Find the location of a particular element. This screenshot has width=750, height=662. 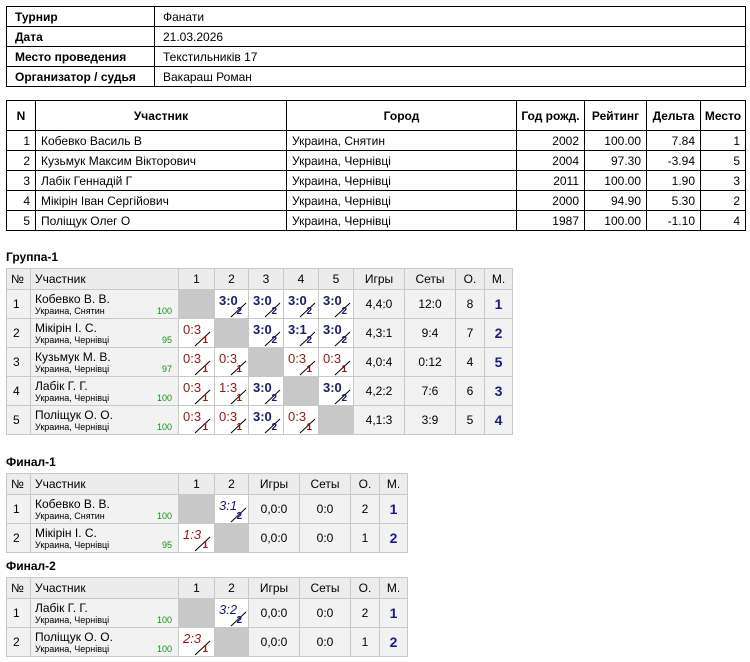

participant: Кобевко В. В. Украина, Снятин 100 is located at coordinates (104, 304).